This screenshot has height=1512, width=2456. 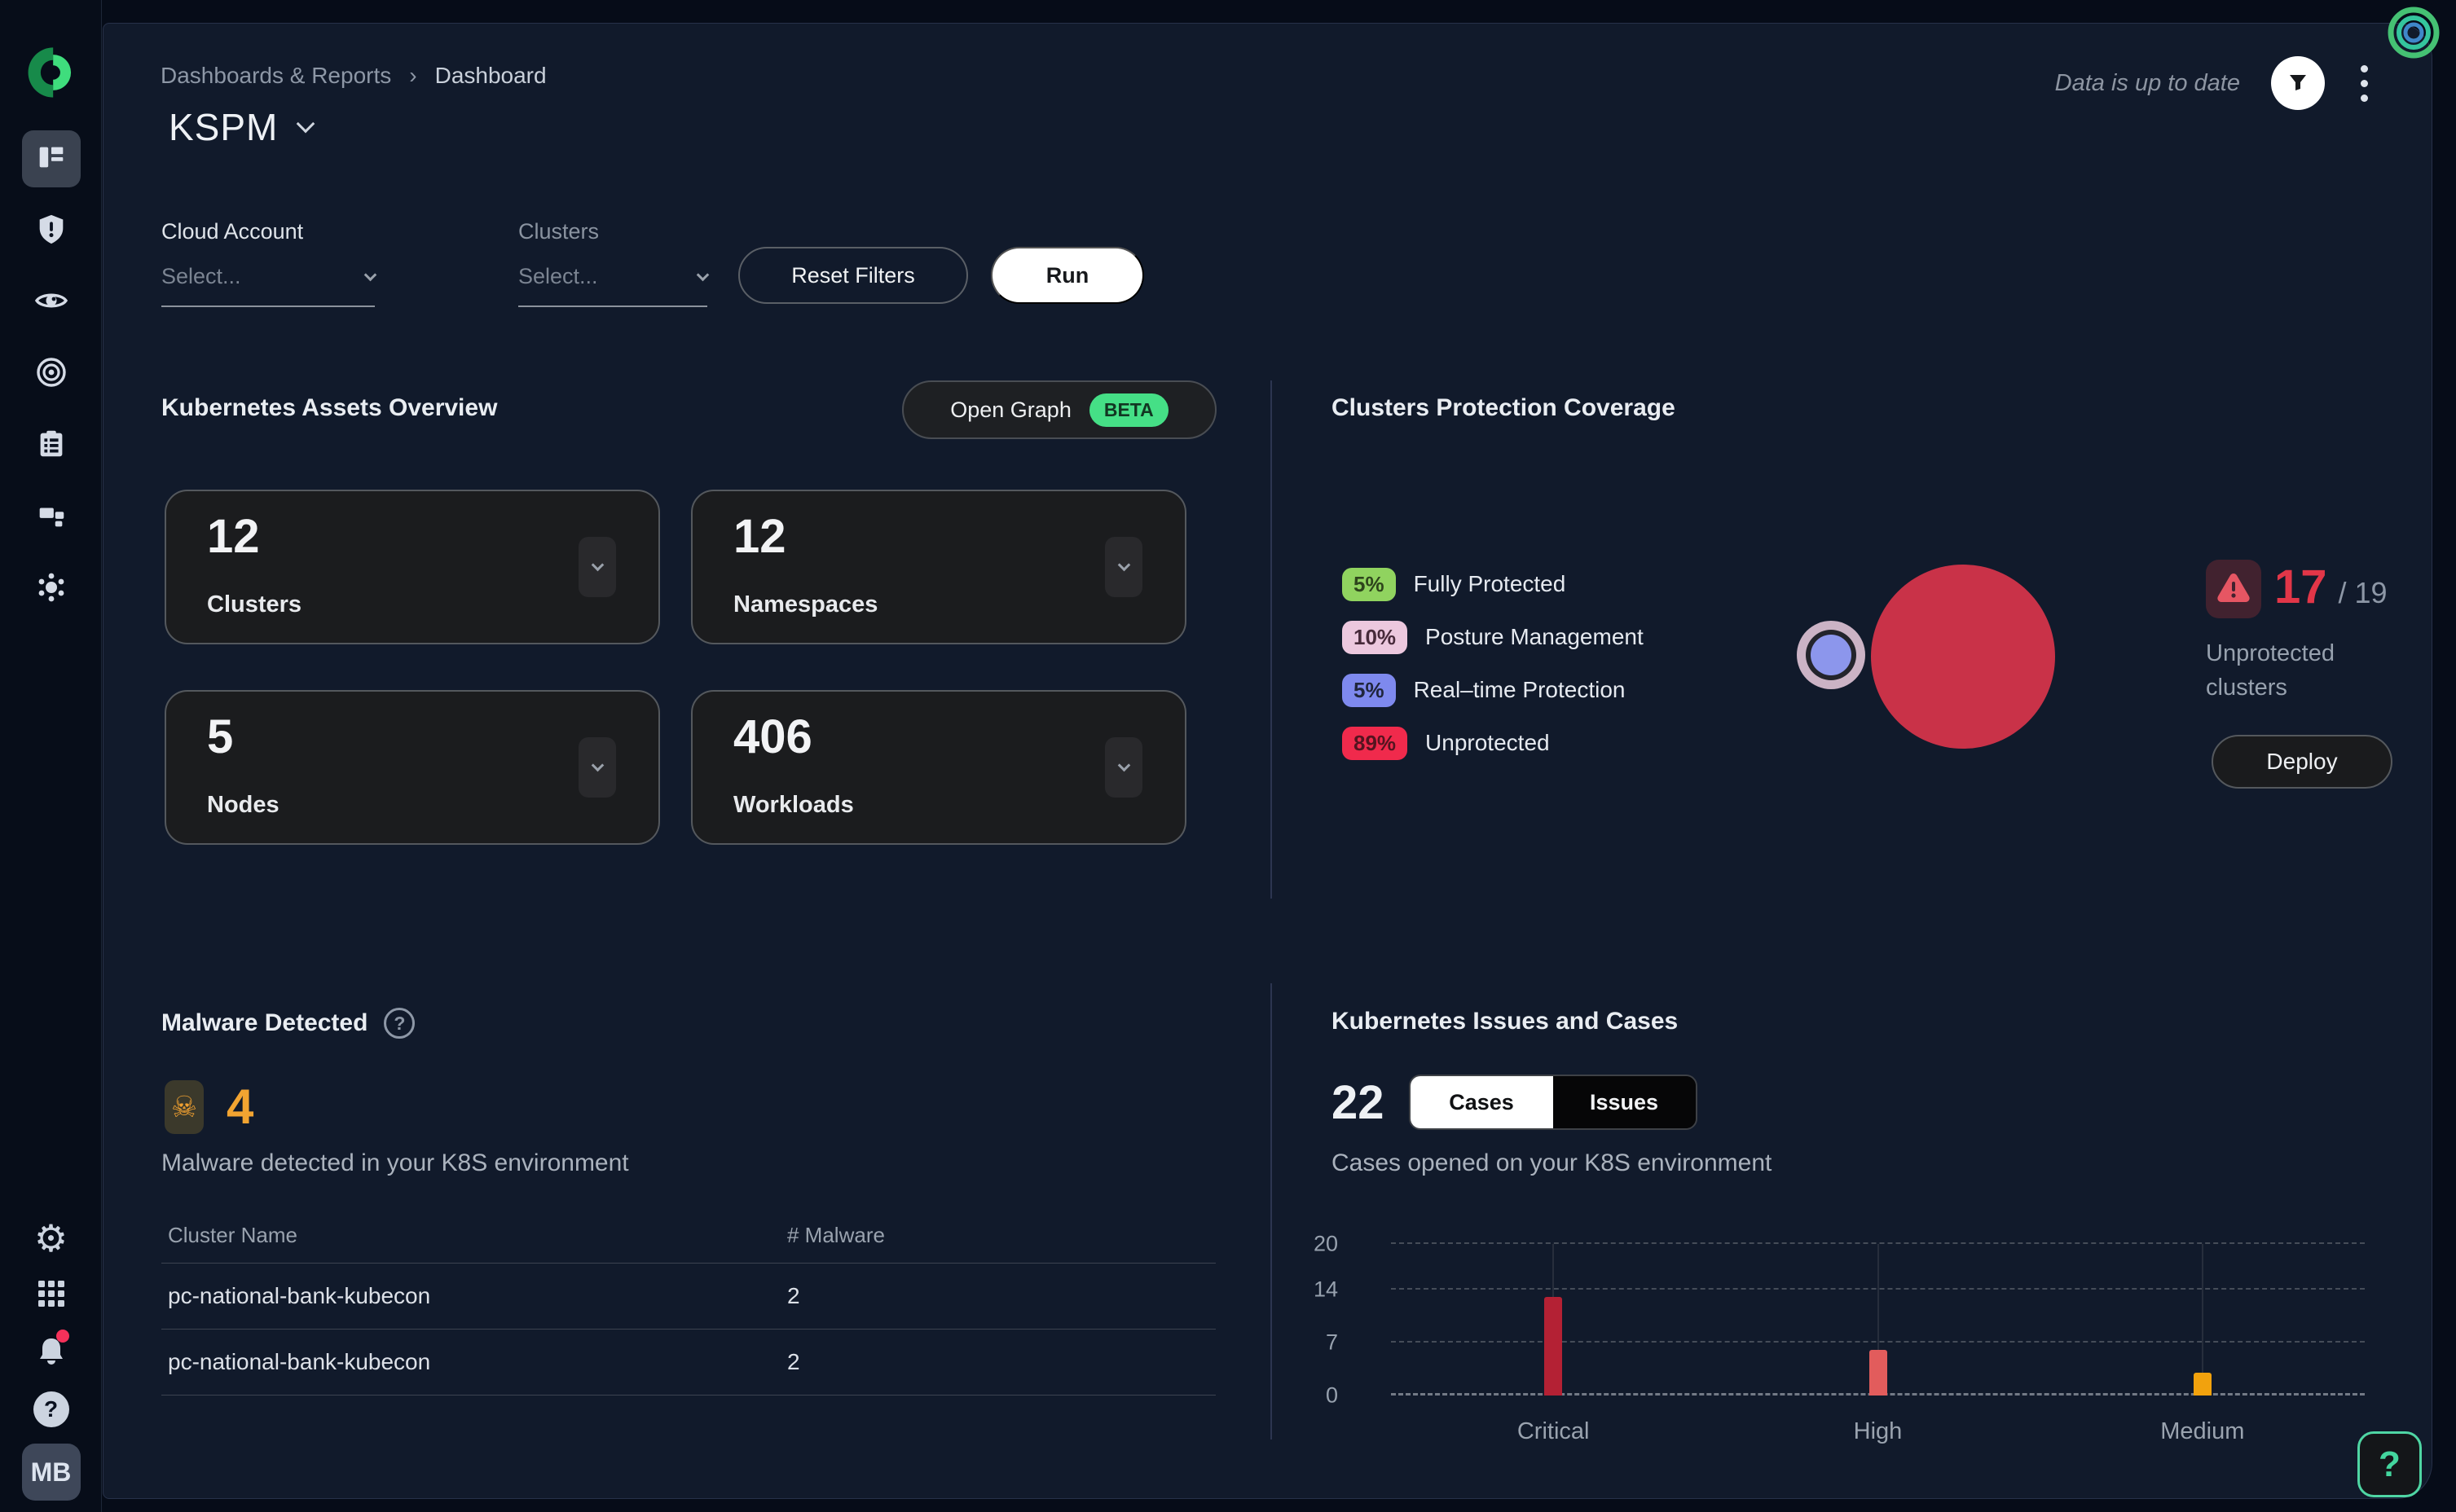 I want to click on bar-critical, so click(x=1553, y=1346).